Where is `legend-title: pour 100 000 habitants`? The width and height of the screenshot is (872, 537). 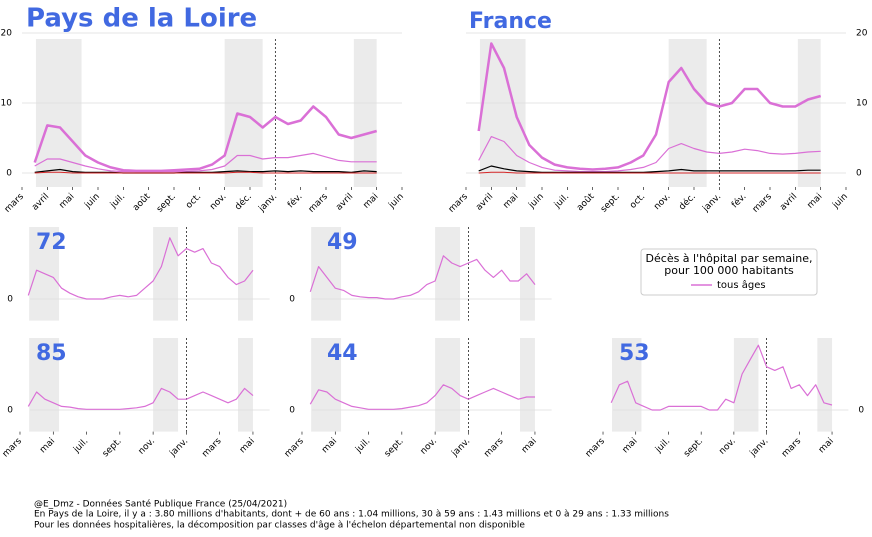 legend-title: pour 100 000 habitants is located at coordinates (729, 270).